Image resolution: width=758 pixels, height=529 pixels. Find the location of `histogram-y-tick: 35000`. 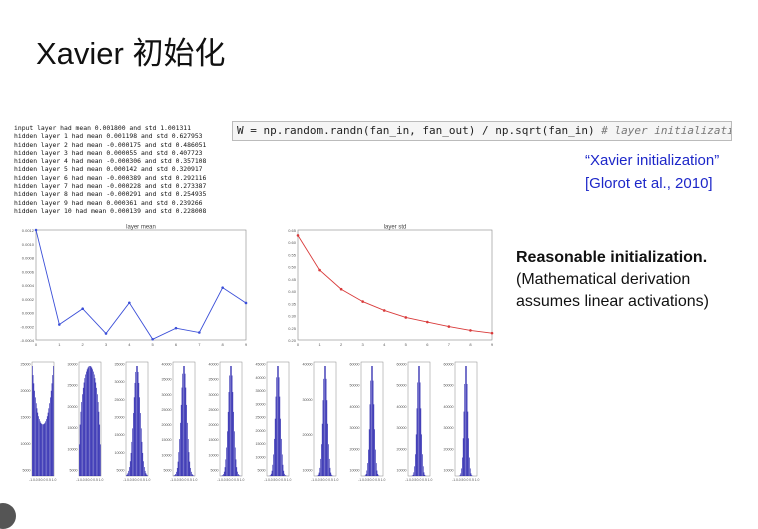

histogram-y-tick: 35000 is located at coordinates (120, 365).